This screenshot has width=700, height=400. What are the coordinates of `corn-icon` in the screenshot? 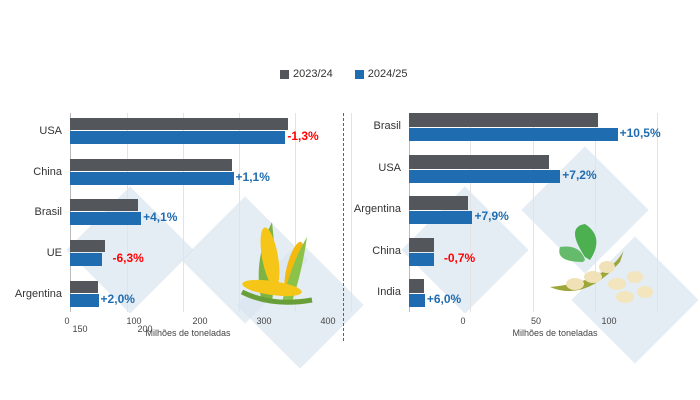 It's located at (276, 263).